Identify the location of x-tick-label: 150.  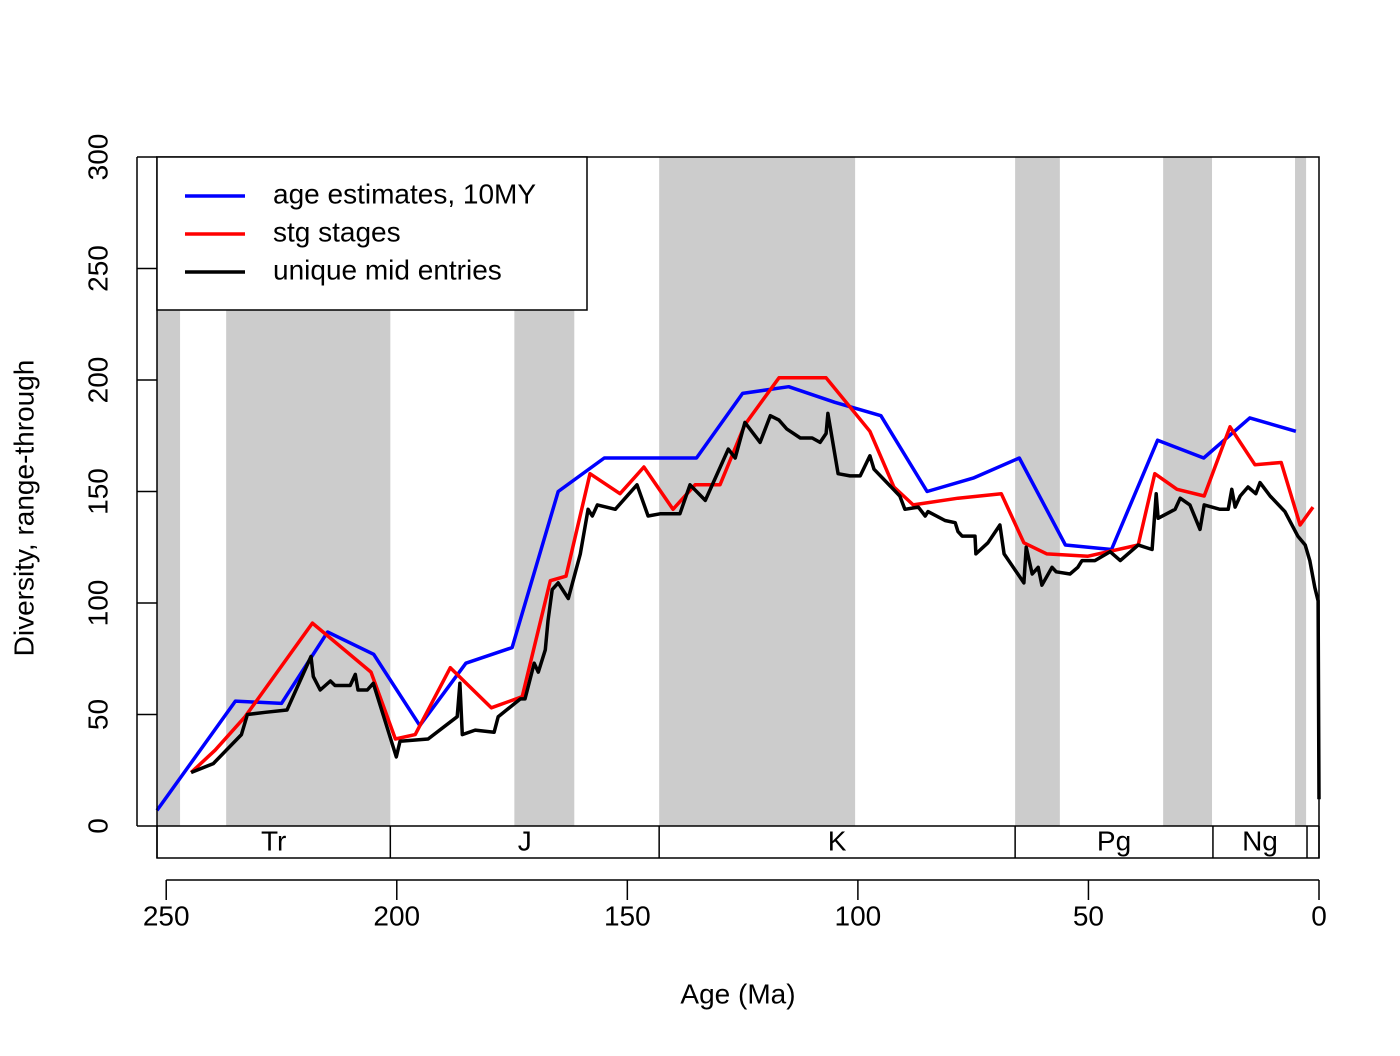
(627, 915).